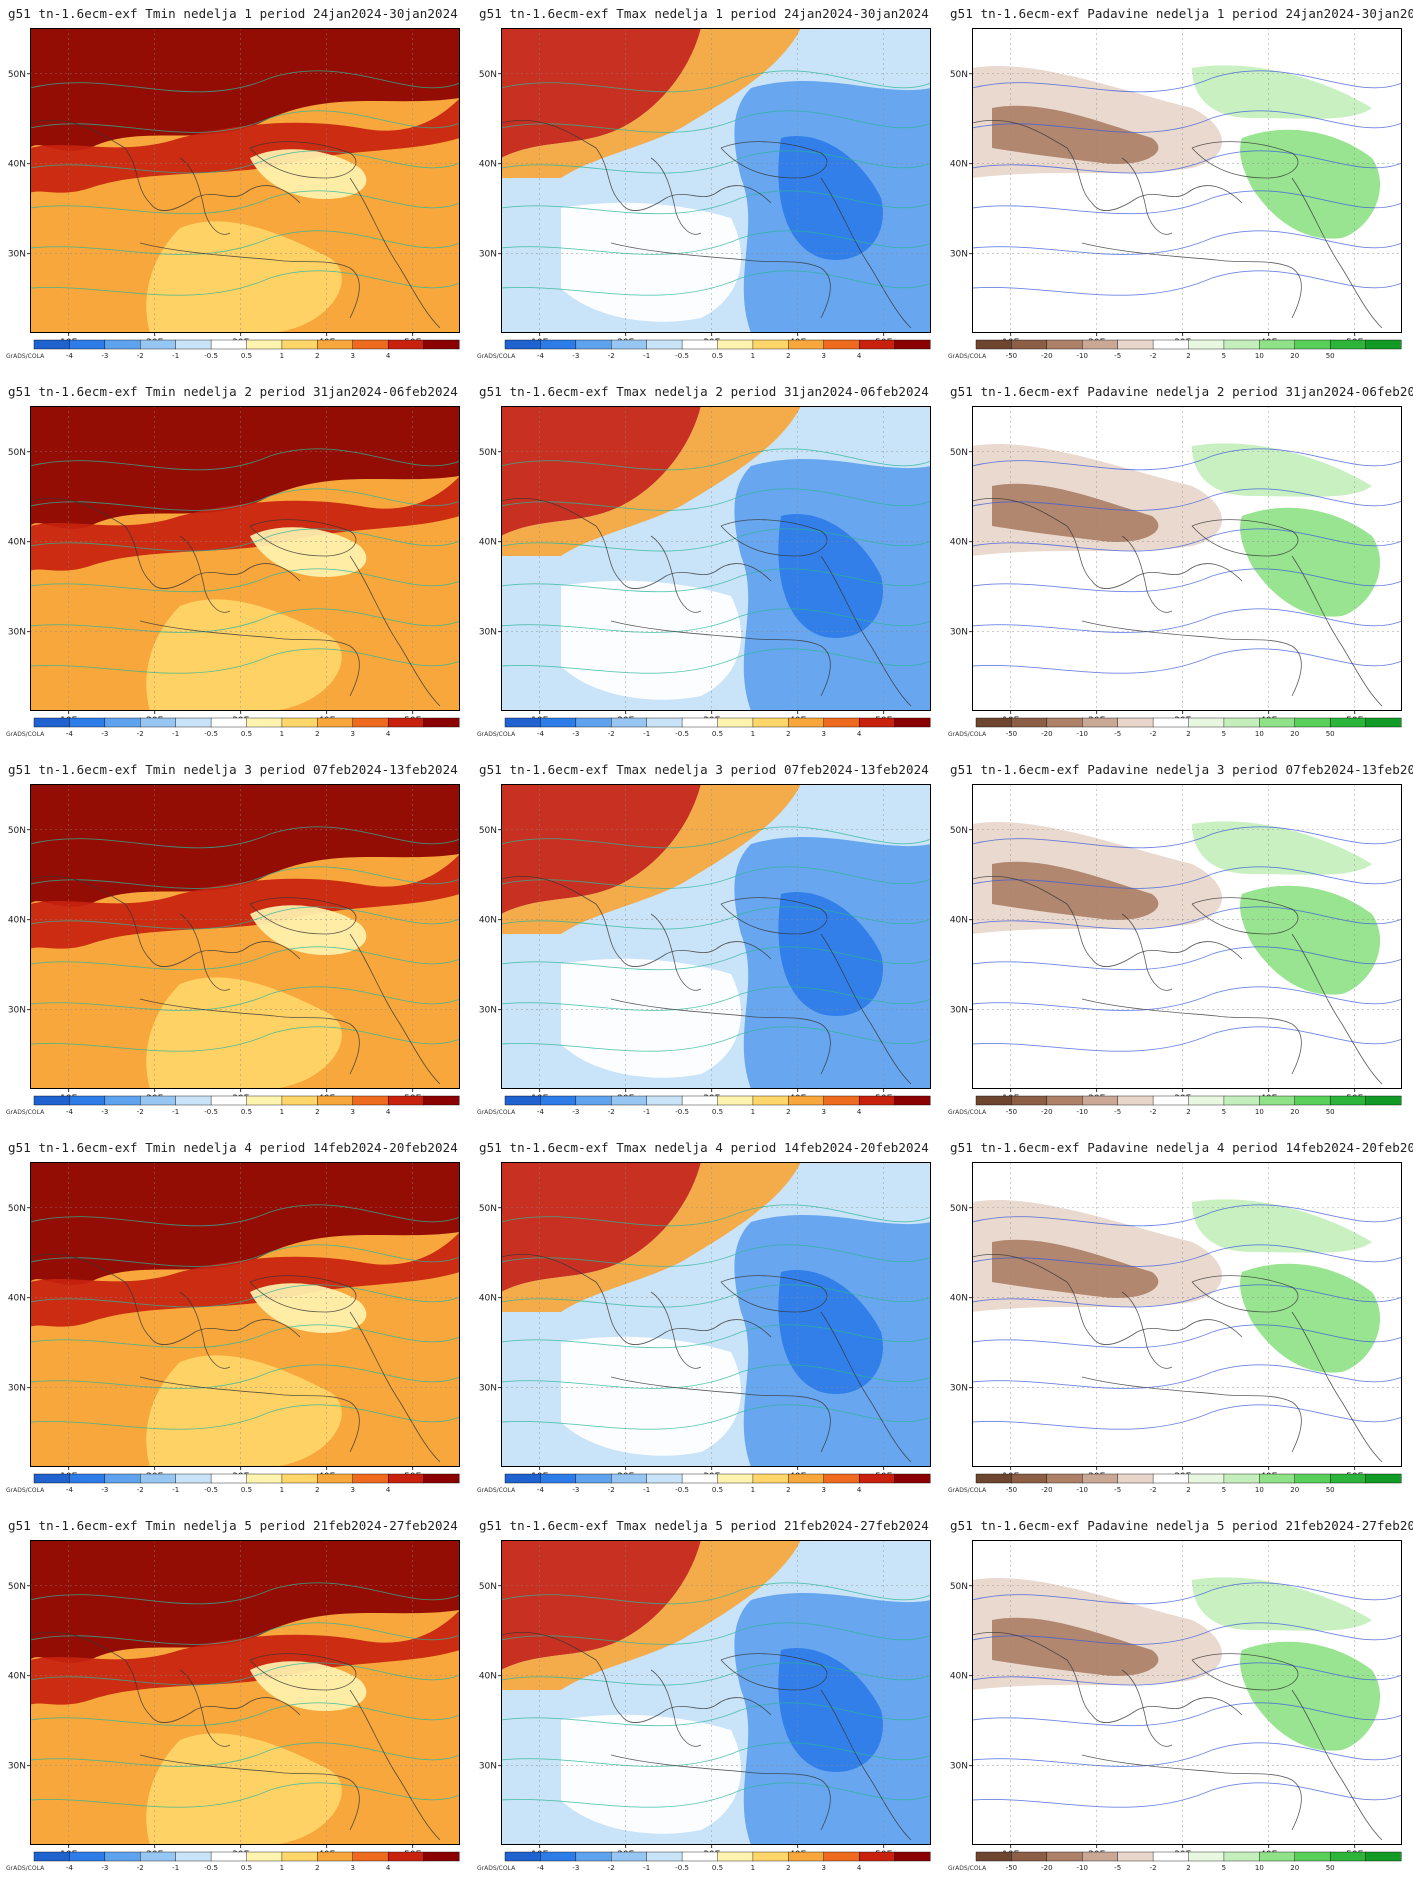 The image size is (1413, 1895). I want to click on grads-credit: GrADS/COLA, so click(25, 1868).